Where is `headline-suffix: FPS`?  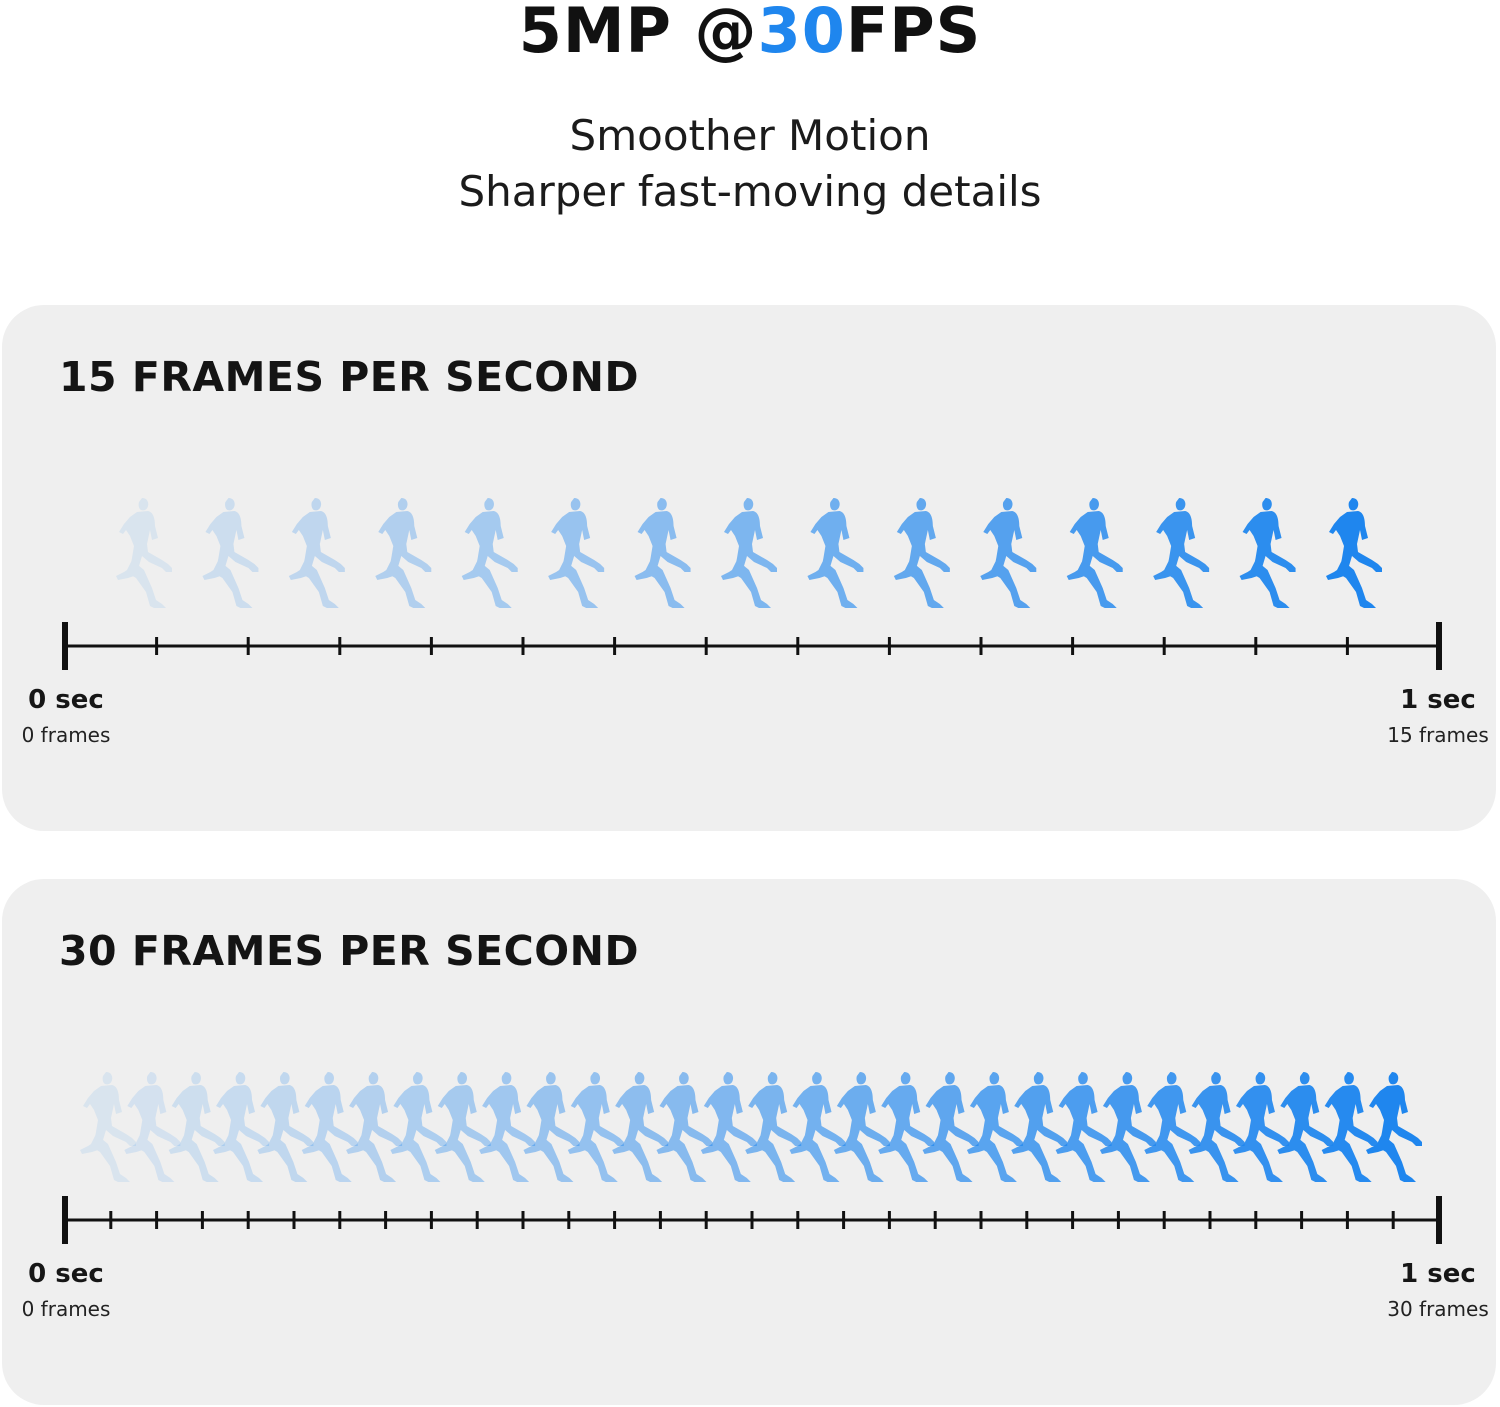
headline-suffix: FPS is located at coordinates (913, 33).